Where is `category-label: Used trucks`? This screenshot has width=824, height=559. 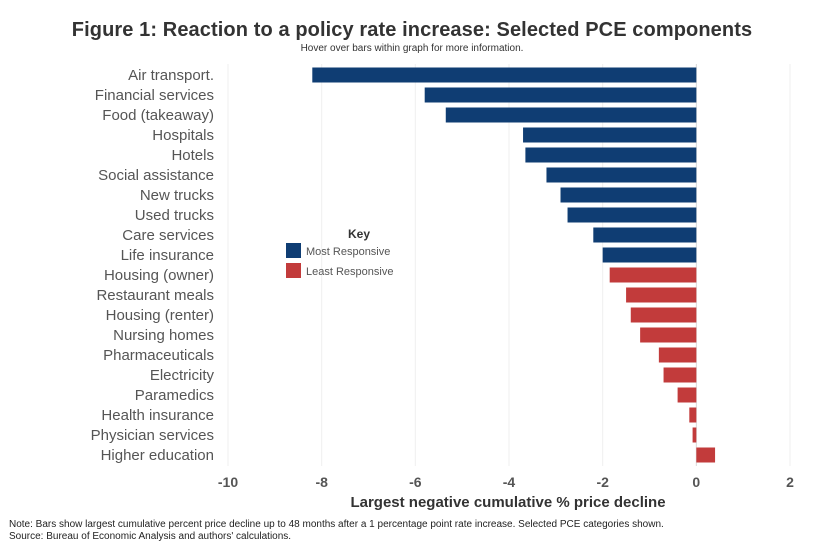 category-label: Used trucks is located at coordinates (174, 215).